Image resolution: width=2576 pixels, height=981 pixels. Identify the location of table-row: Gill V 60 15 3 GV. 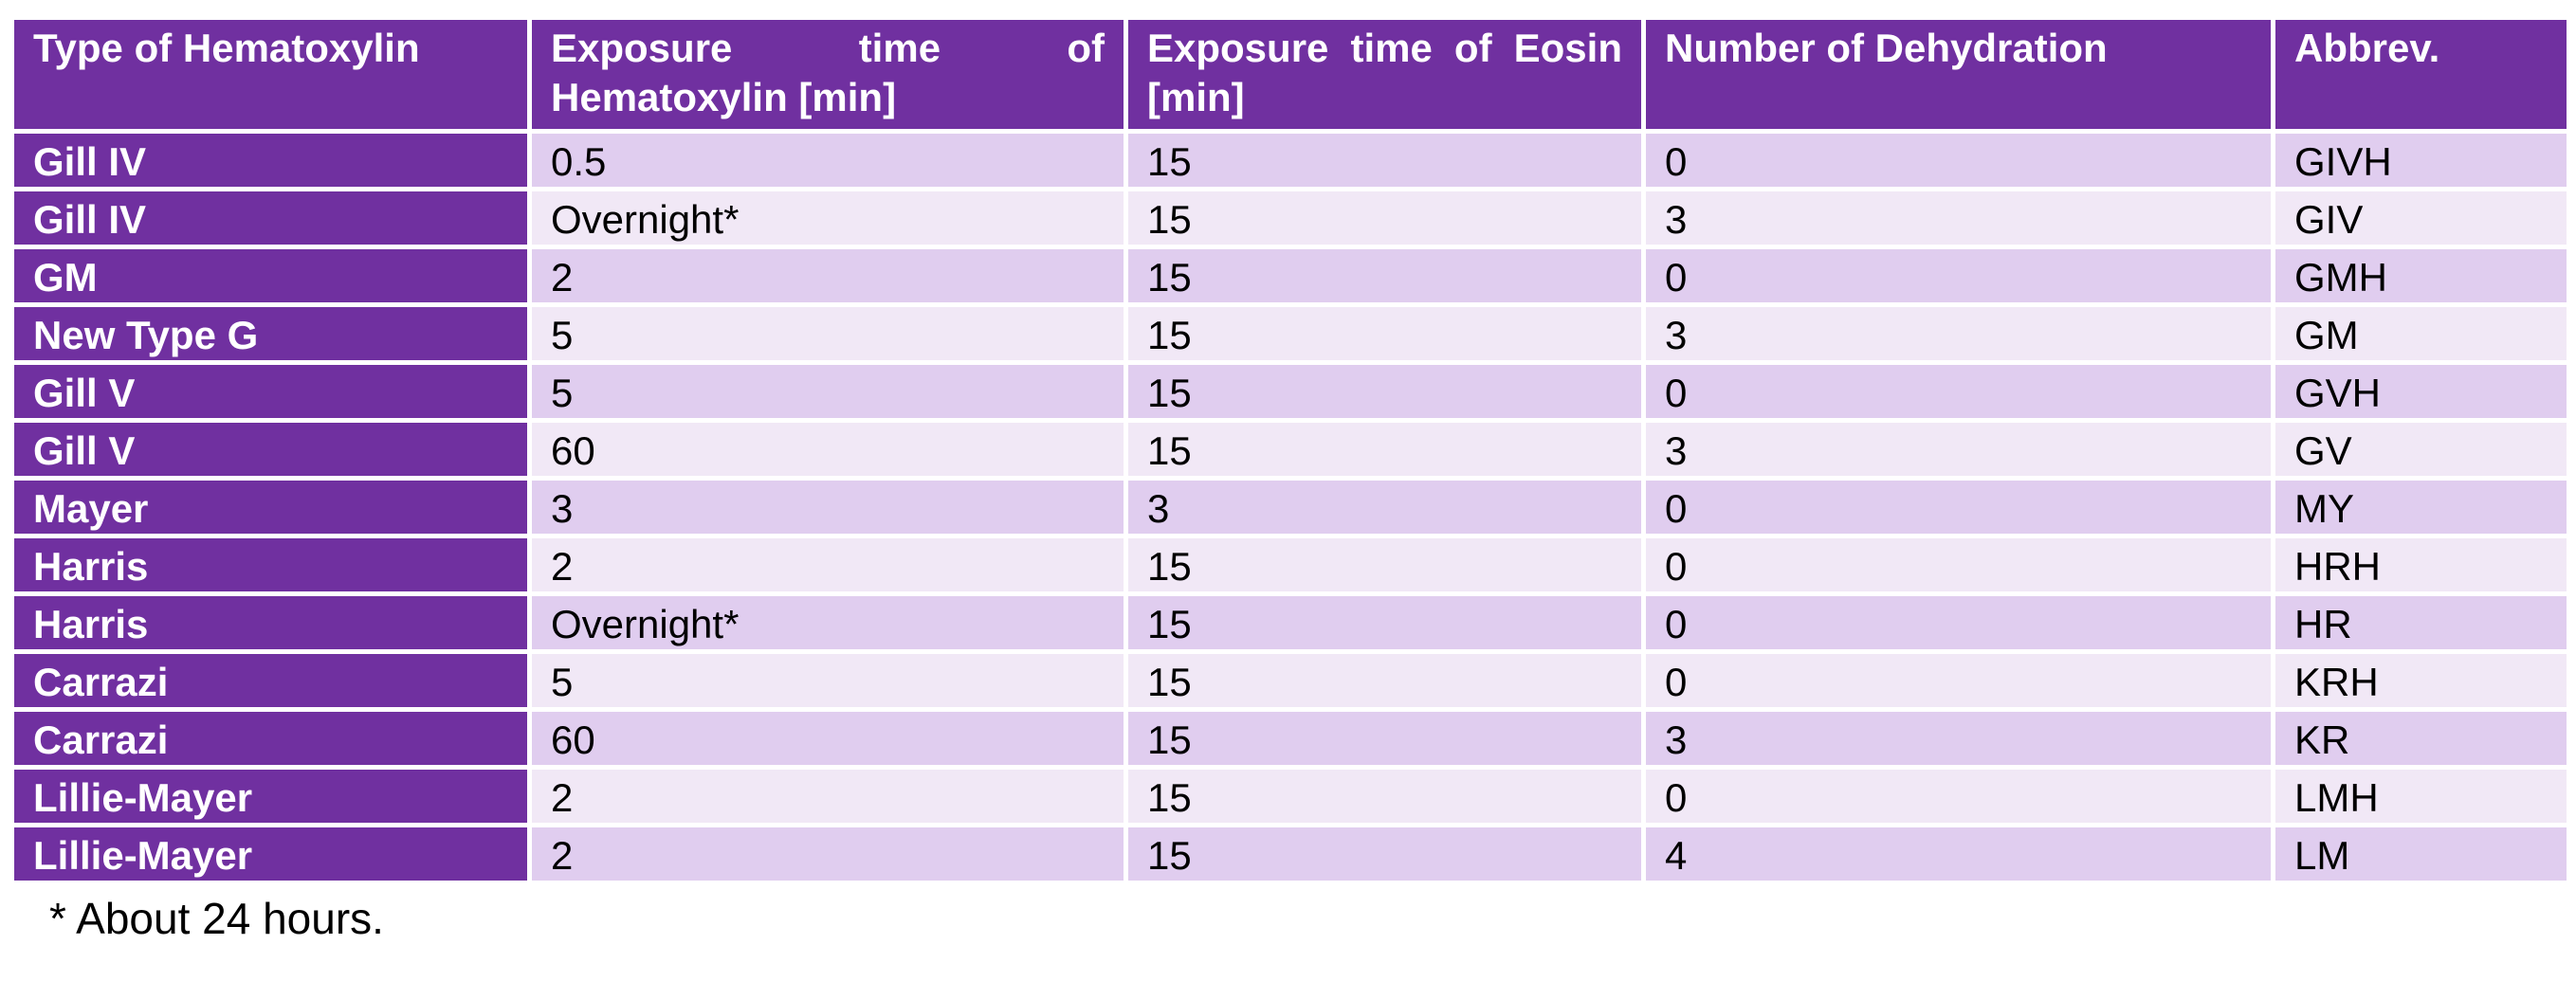
(1290, 449).